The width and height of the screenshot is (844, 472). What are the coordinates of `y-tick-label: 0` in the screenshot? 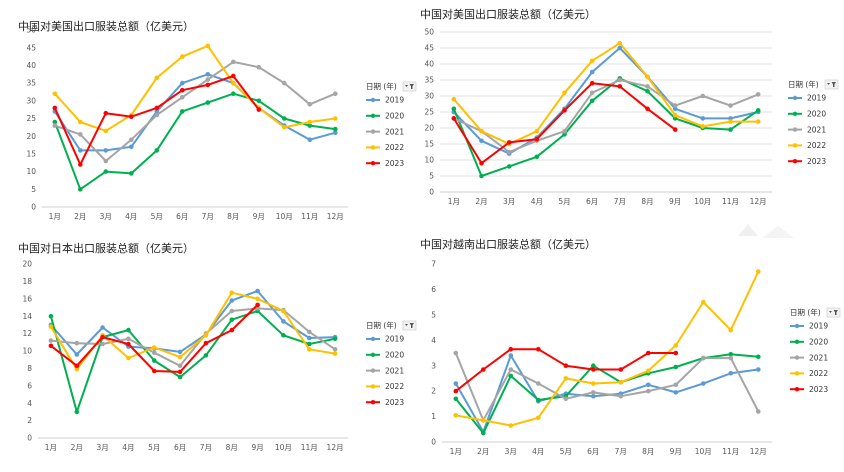 It's located at (433, 442).